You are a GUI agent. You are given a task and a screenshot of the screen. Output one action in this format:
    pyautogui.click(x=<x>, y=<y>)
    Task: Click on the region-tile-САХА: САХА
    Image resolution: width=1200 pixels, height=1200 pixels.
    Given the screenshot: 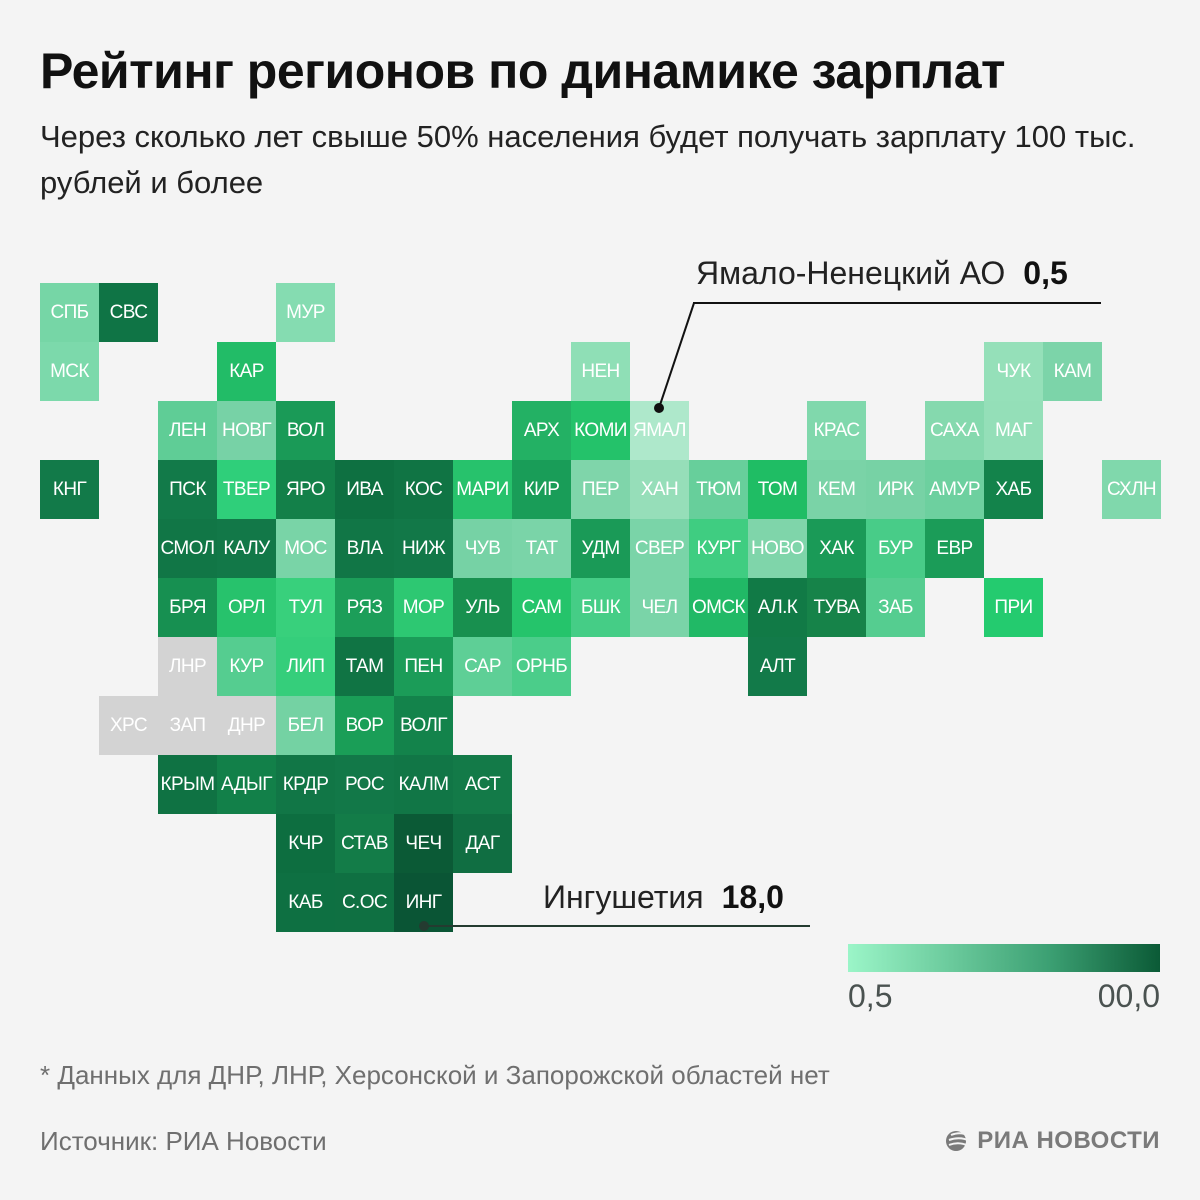 What is the action you would take?
    pyautogui.click(x=954, y=430)
    